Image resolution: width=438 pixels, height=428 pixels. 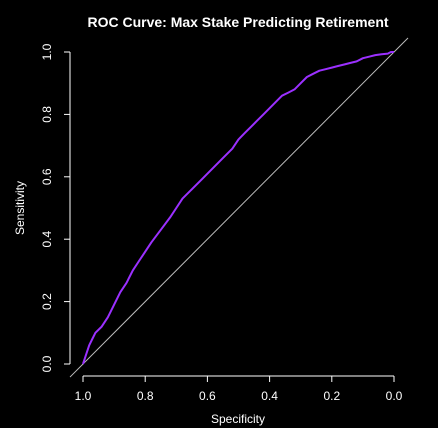 I want to click on x-tick-label: 0.0, so click(x=394, y=396).